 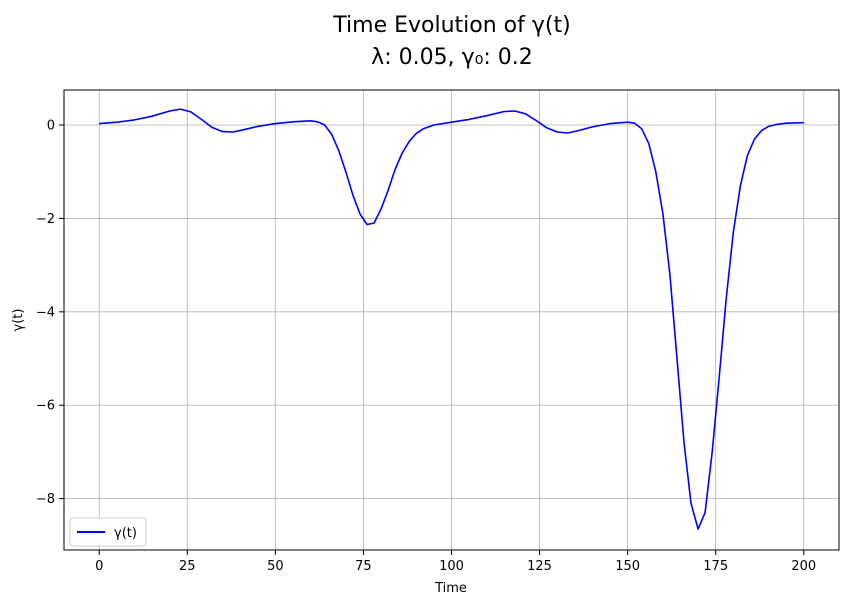 What do you see at coordinates (450, 588) in the screenshot?
I see `x-axis-label: Time` at bounding box center [450, 588].